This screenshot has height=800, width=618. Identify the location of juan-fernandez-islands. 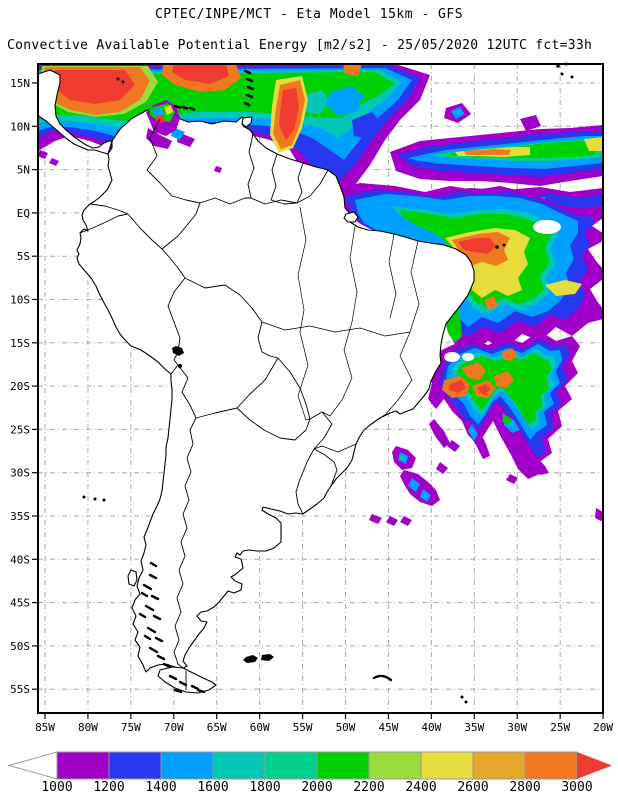
(84, 497).